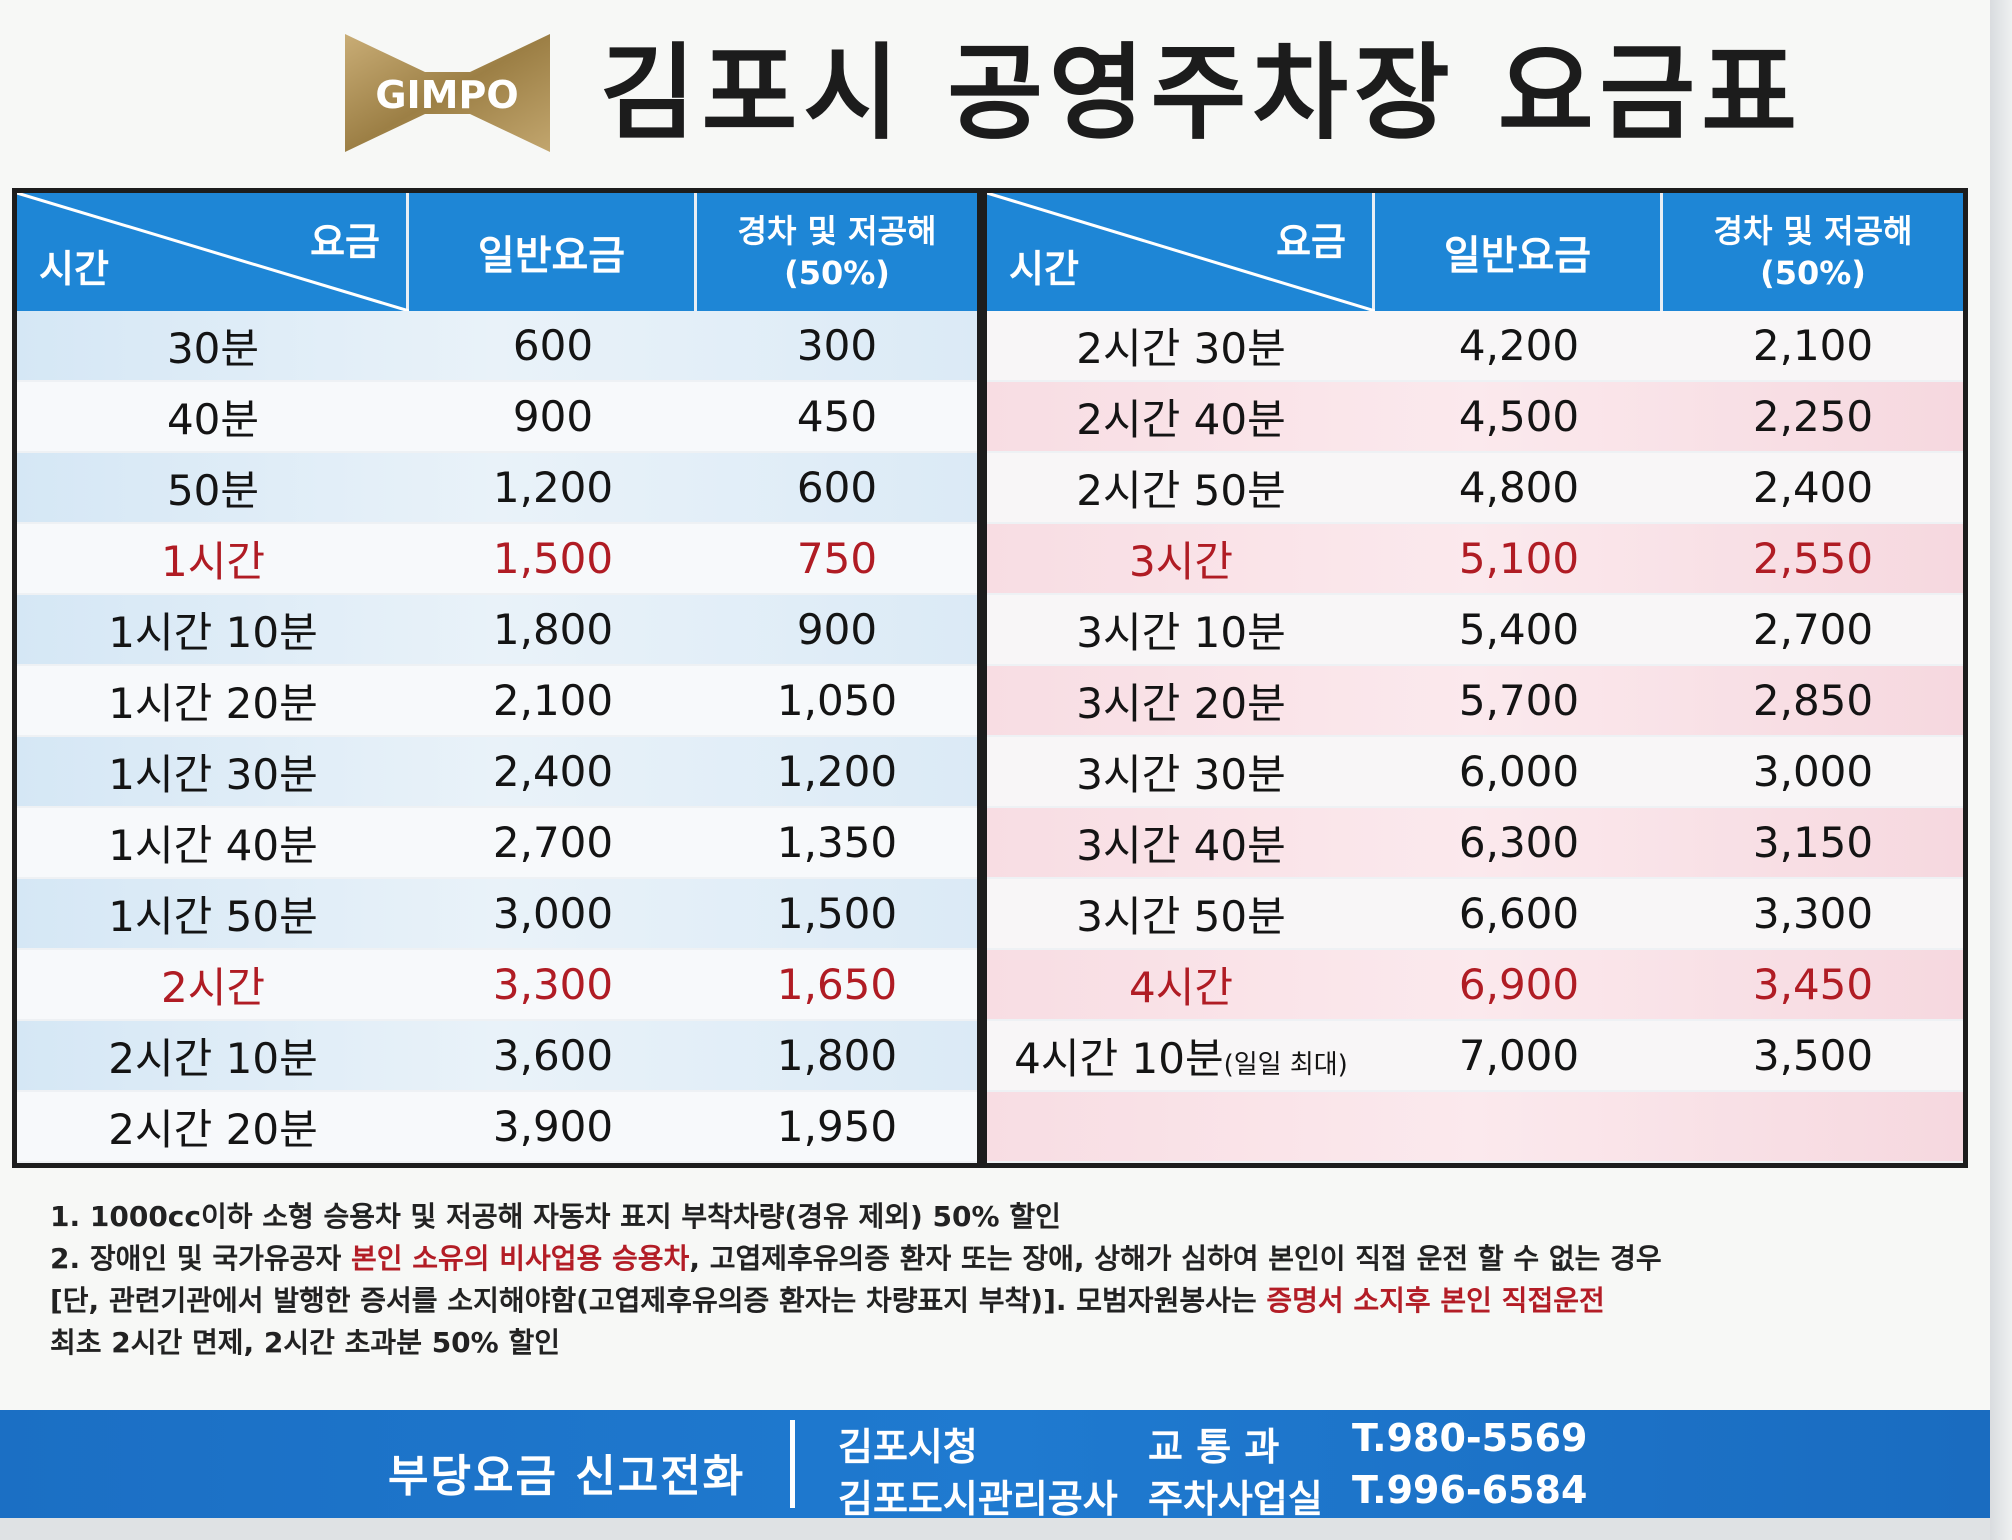 This screenshot has width=2012, height=1540. I want to click on normal-fee-cell: 600, so click(553, 345).